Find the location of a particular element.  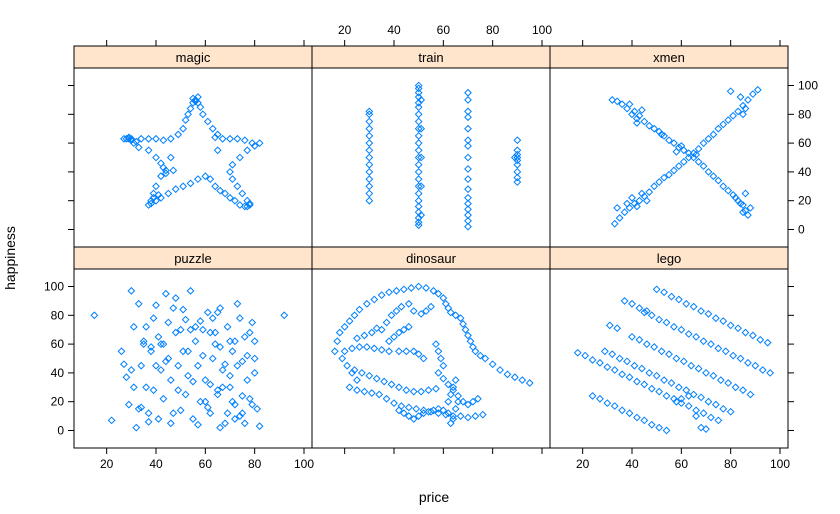

x-axis-title: price is located at coordinates (434, 497).